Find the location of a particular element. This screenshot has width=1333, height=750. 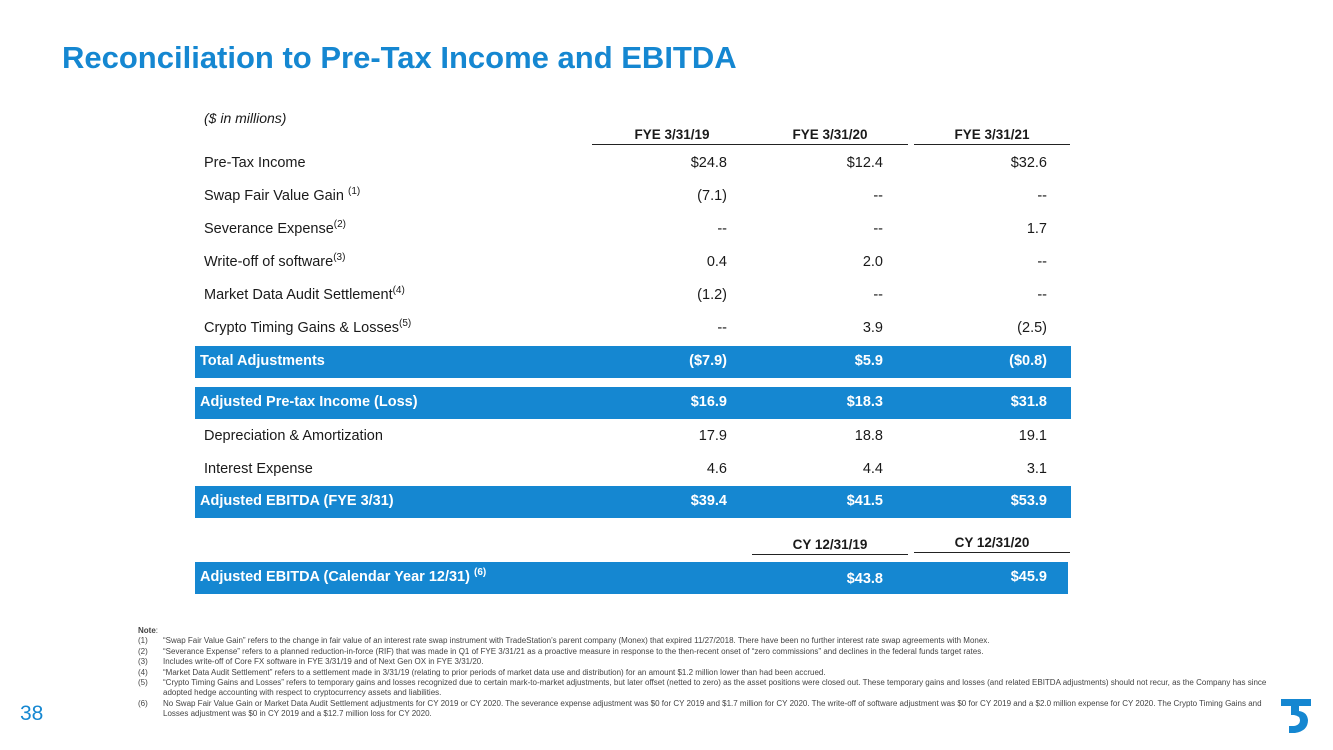

table-row-total-adjustments: Total Adjustments ($7.9) $5.9 ($0.8) is located at coordinates (633, 362).